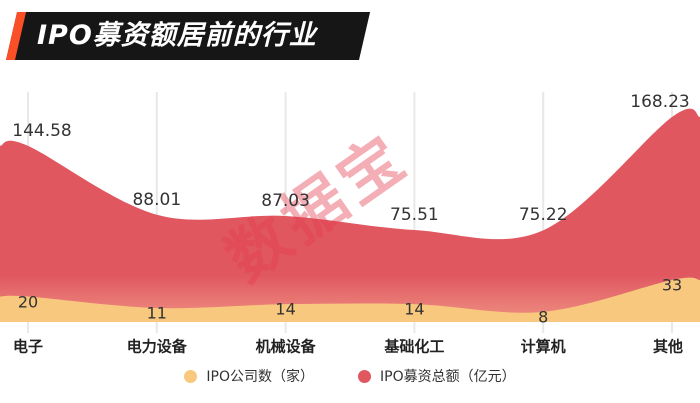 This screenshot has height=403, width=700. I want to click on legend-label: IPO公司数（家）, so click(260, 377).